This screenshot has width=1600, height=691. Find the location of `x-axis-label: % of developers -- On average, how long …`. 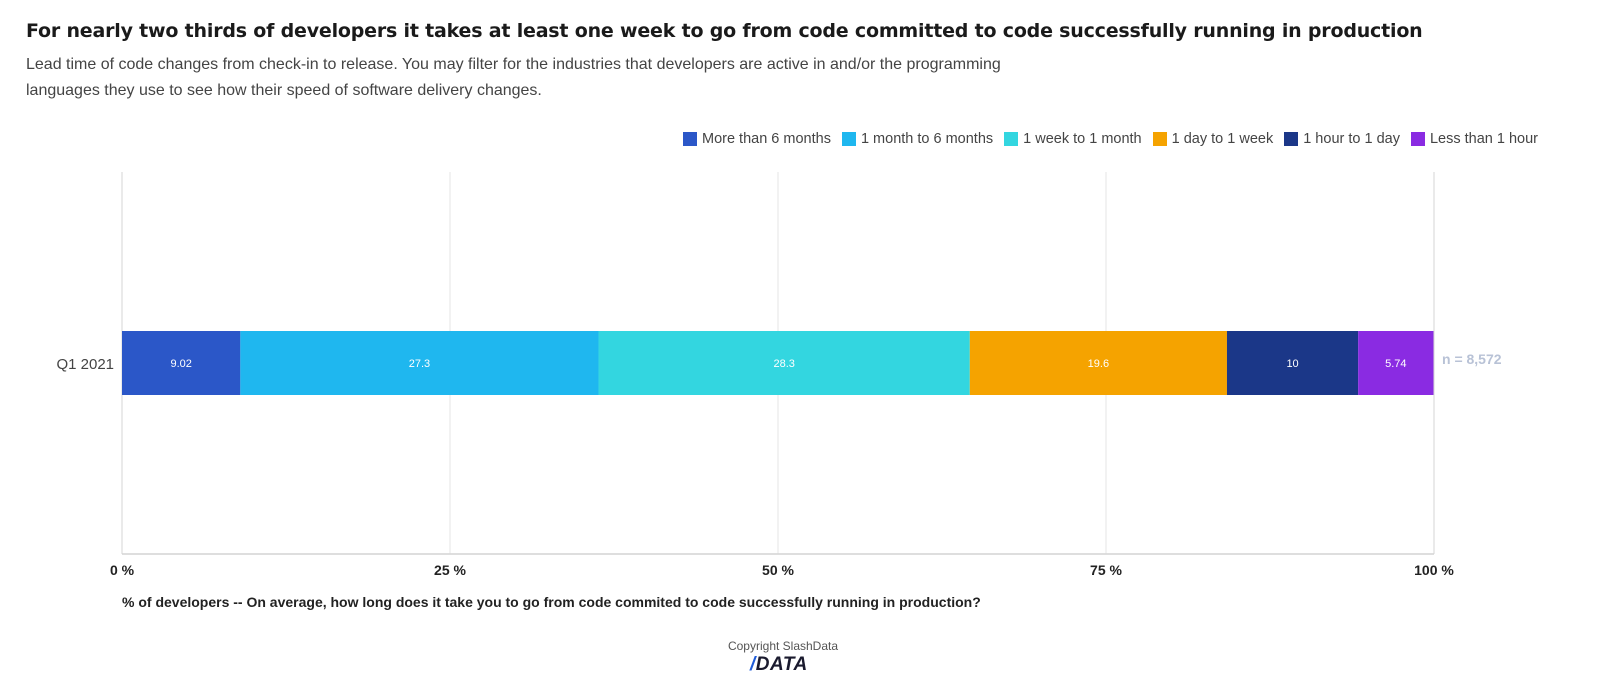

x-axis-label: % of developers -- On average, how long … is located at coordinates (551, 602).